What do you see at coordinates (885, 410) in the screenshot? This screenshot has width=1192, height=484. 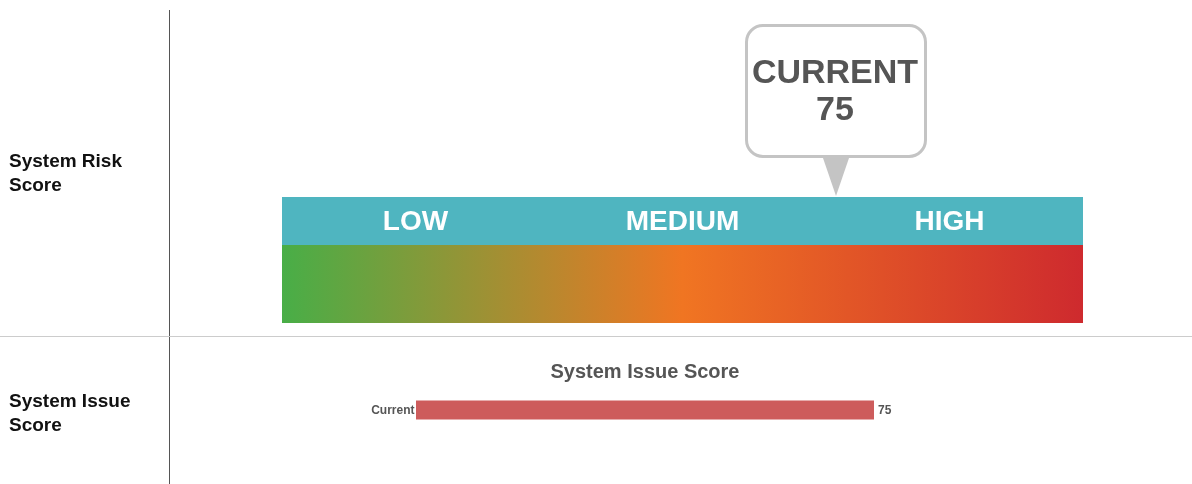 I see `data-label: 75` at bounding box center [885, 410].